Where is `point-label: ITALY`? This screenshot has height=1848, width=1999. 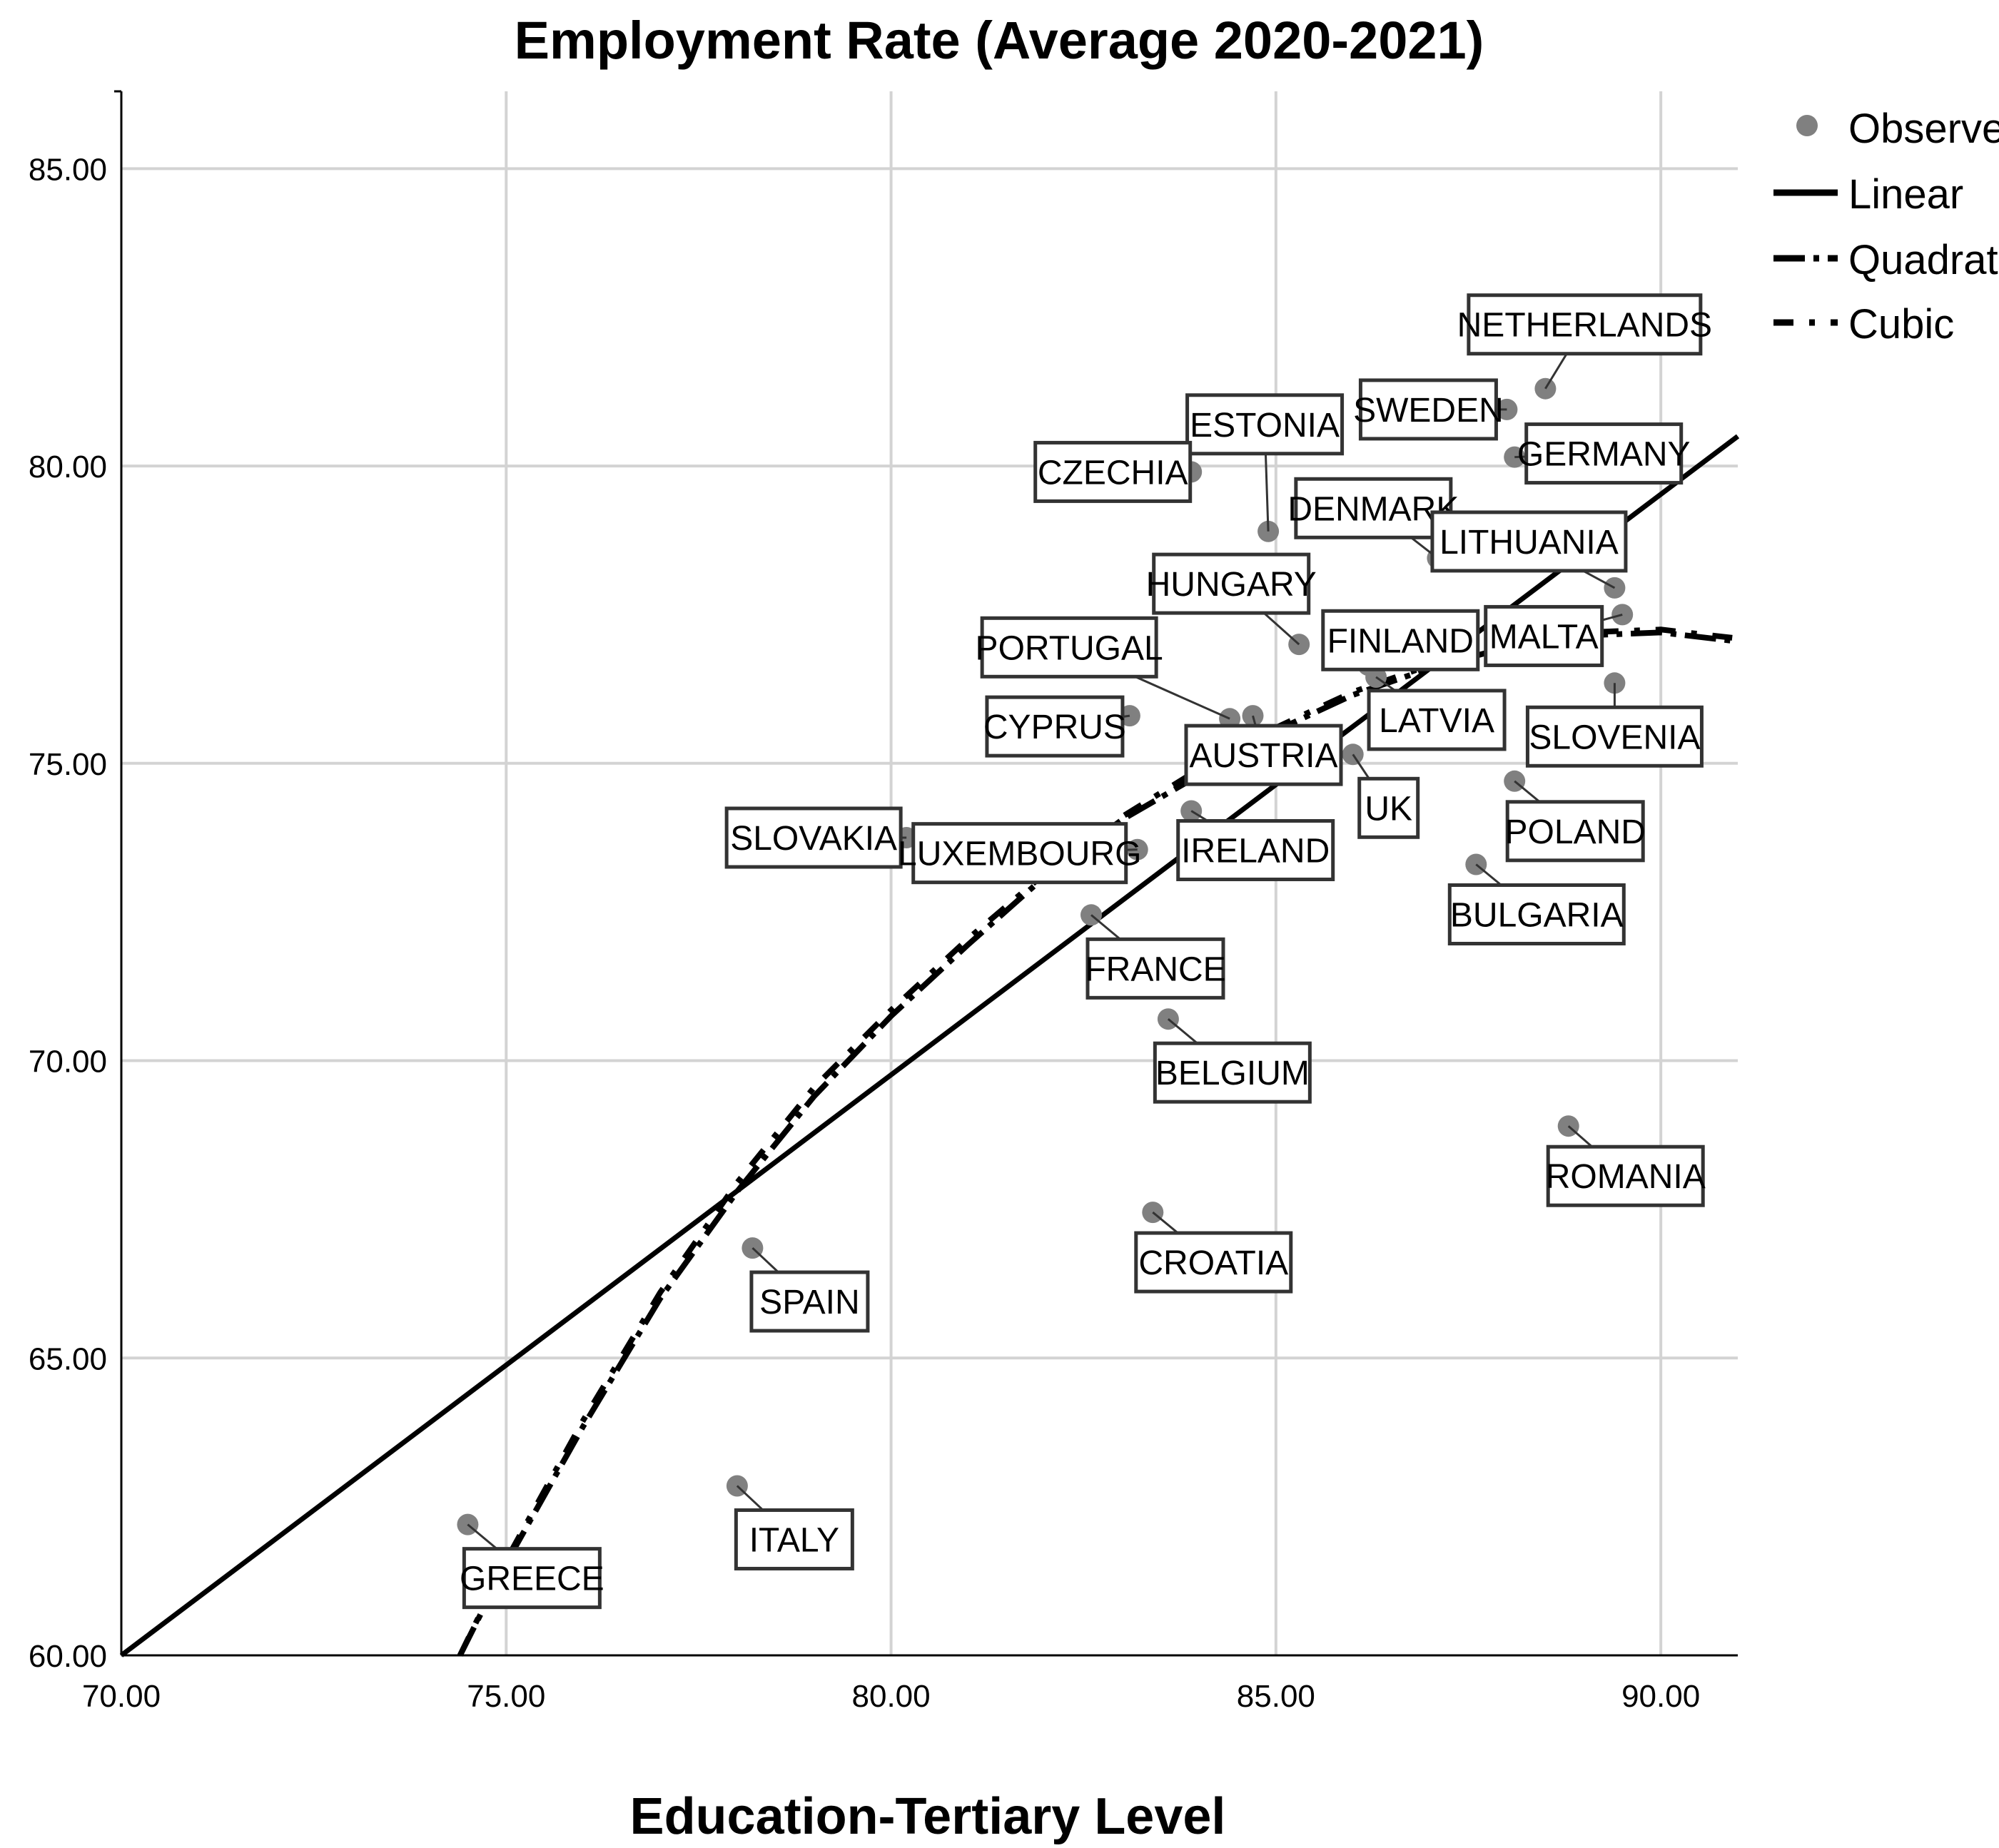 point-label: ITALY is located at coordinates (794, 1540).